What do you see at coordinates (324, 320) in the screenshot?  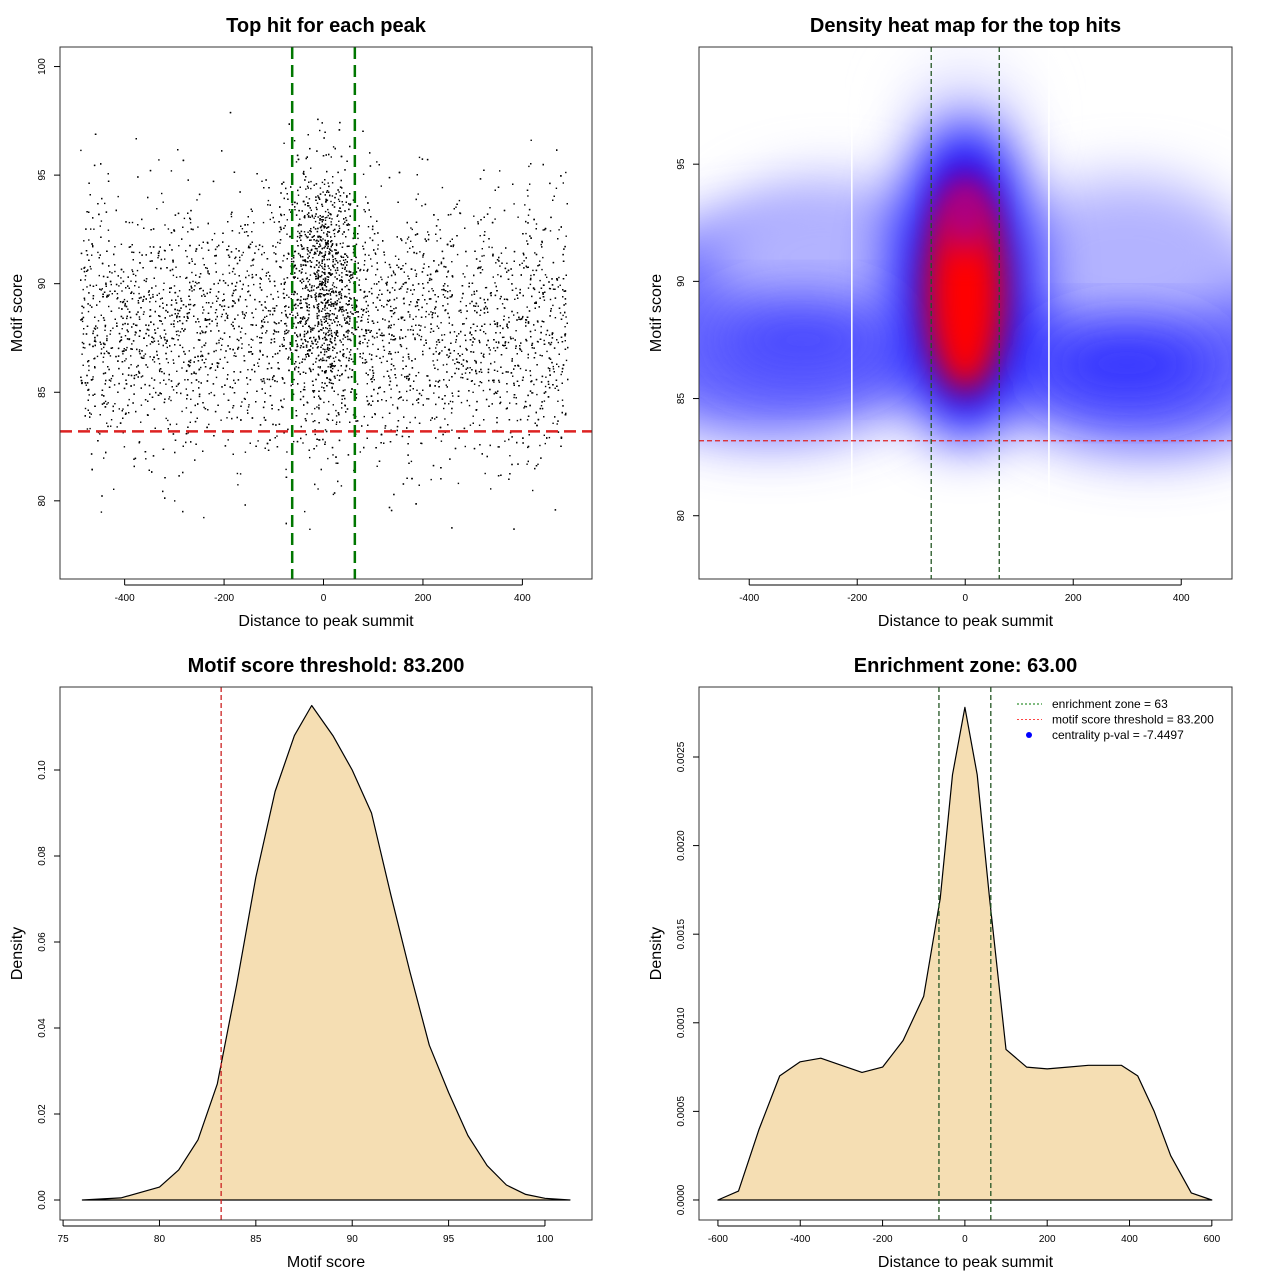 I see `scatter-points` at bounding box center [324, 320].